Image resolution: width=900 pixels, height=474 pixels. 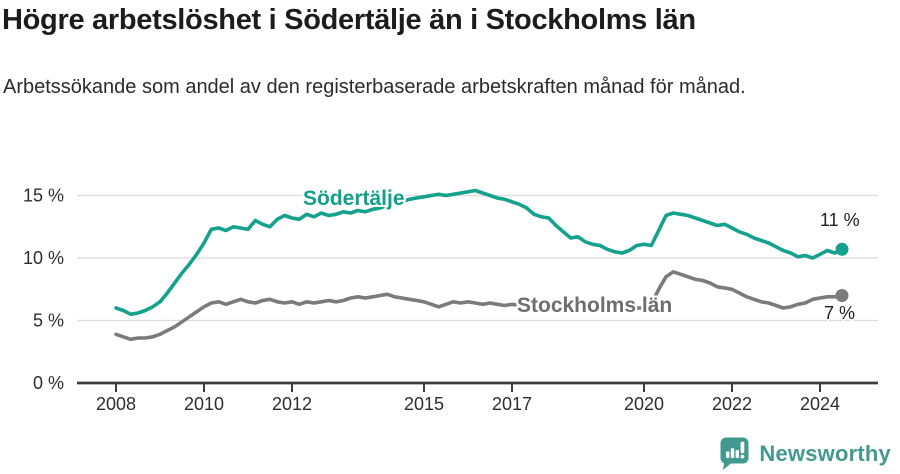 What do you see at coordinates (479, 305) in the screenshot?
I see `series-line-stockholms-lan` at bounding box center [479, 305].